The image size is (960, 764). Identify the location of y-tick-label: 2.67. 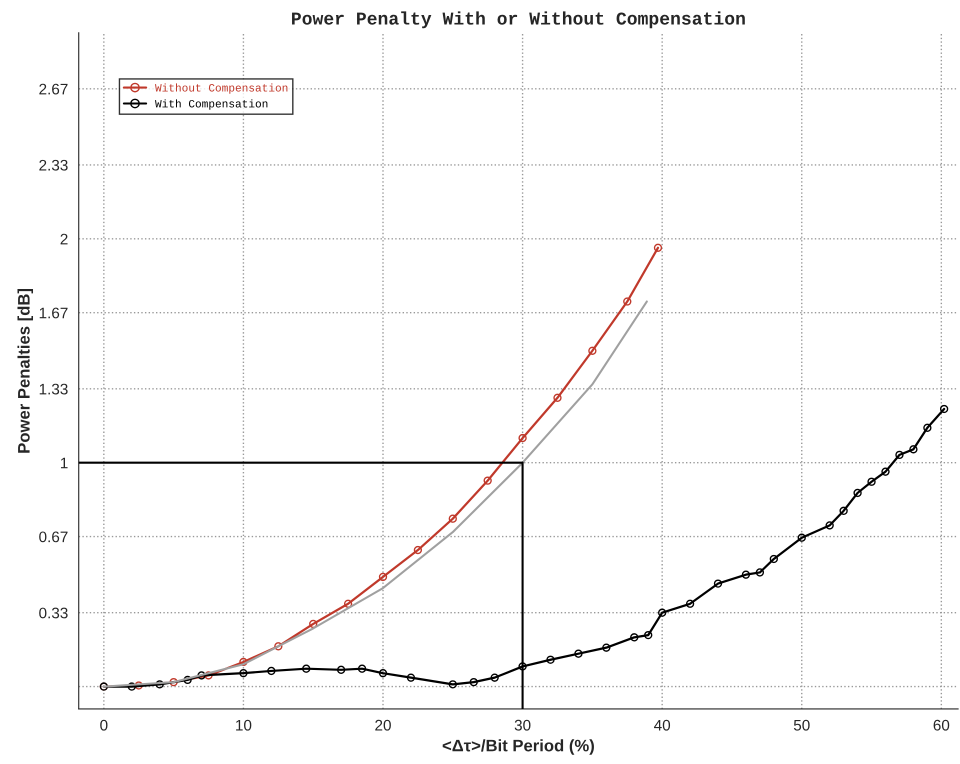
(53, 89).